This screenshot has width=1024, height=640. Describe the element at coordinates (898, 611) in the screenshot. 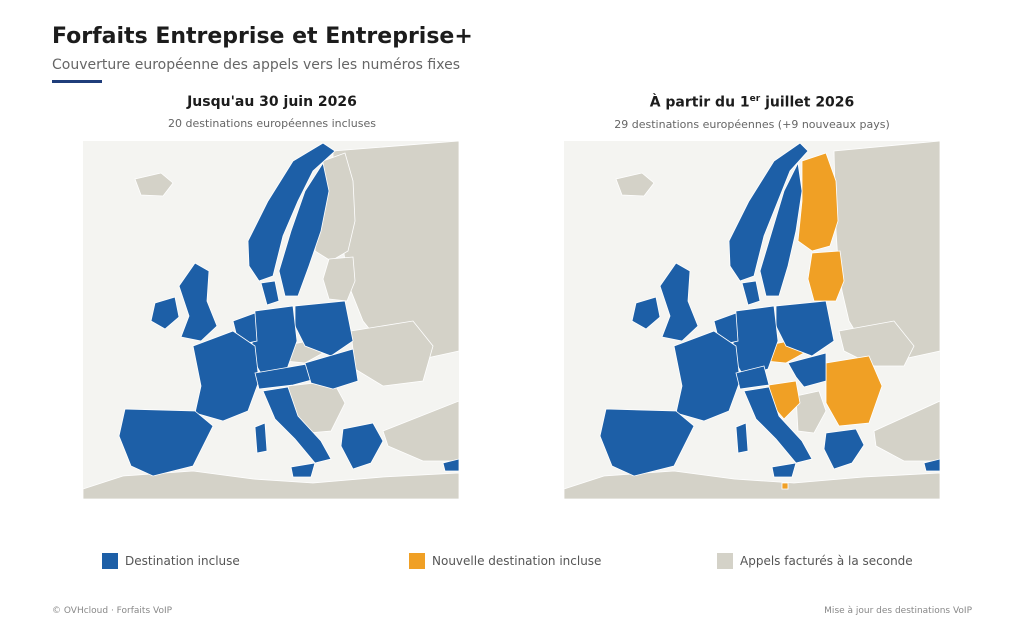

I see `footer-update-note: Mise à jour des destinations VoIP` at that location.